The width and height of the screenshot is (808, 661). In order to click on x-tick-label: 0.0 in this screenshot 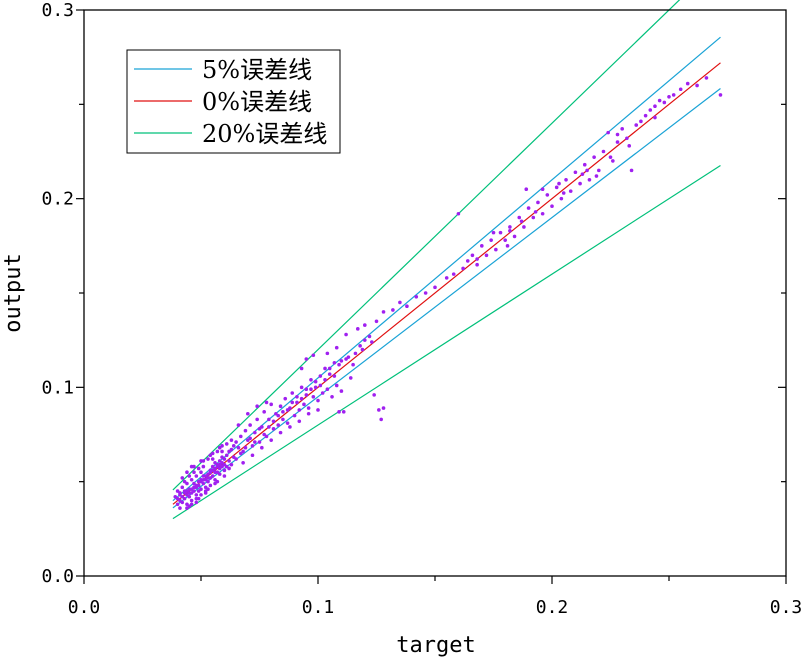, I will do `click(84, 607)`.